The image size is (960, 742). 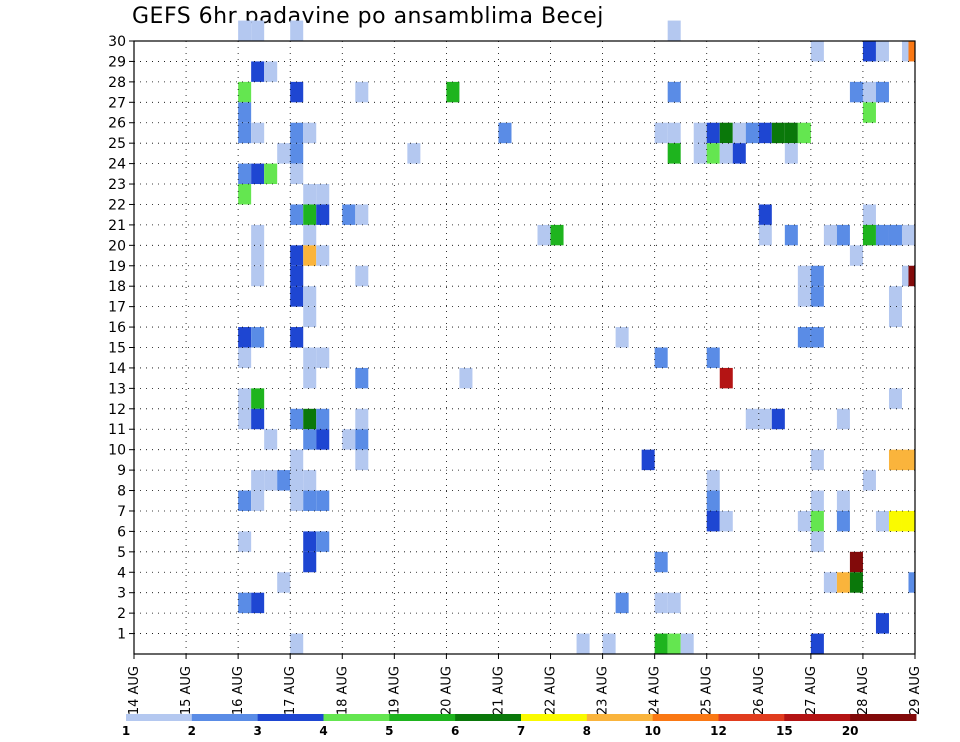 I want to click on legend-label: 12, so click(x=718, y=731).